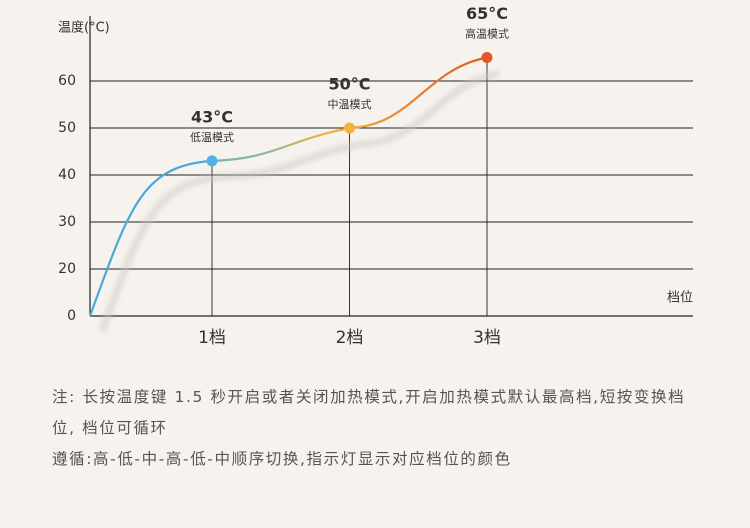 The image size is (750, 528). Describe the element at coordinates (350, 338) in the screenshot. I see `x-tick-label: 2档` at that location.